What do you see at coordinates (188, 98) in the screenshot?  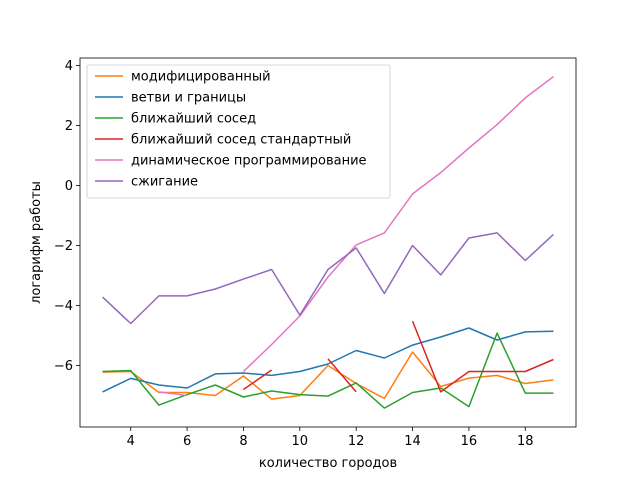 I see `legend-label: ветви и границы` at bounding box center [188, 98].